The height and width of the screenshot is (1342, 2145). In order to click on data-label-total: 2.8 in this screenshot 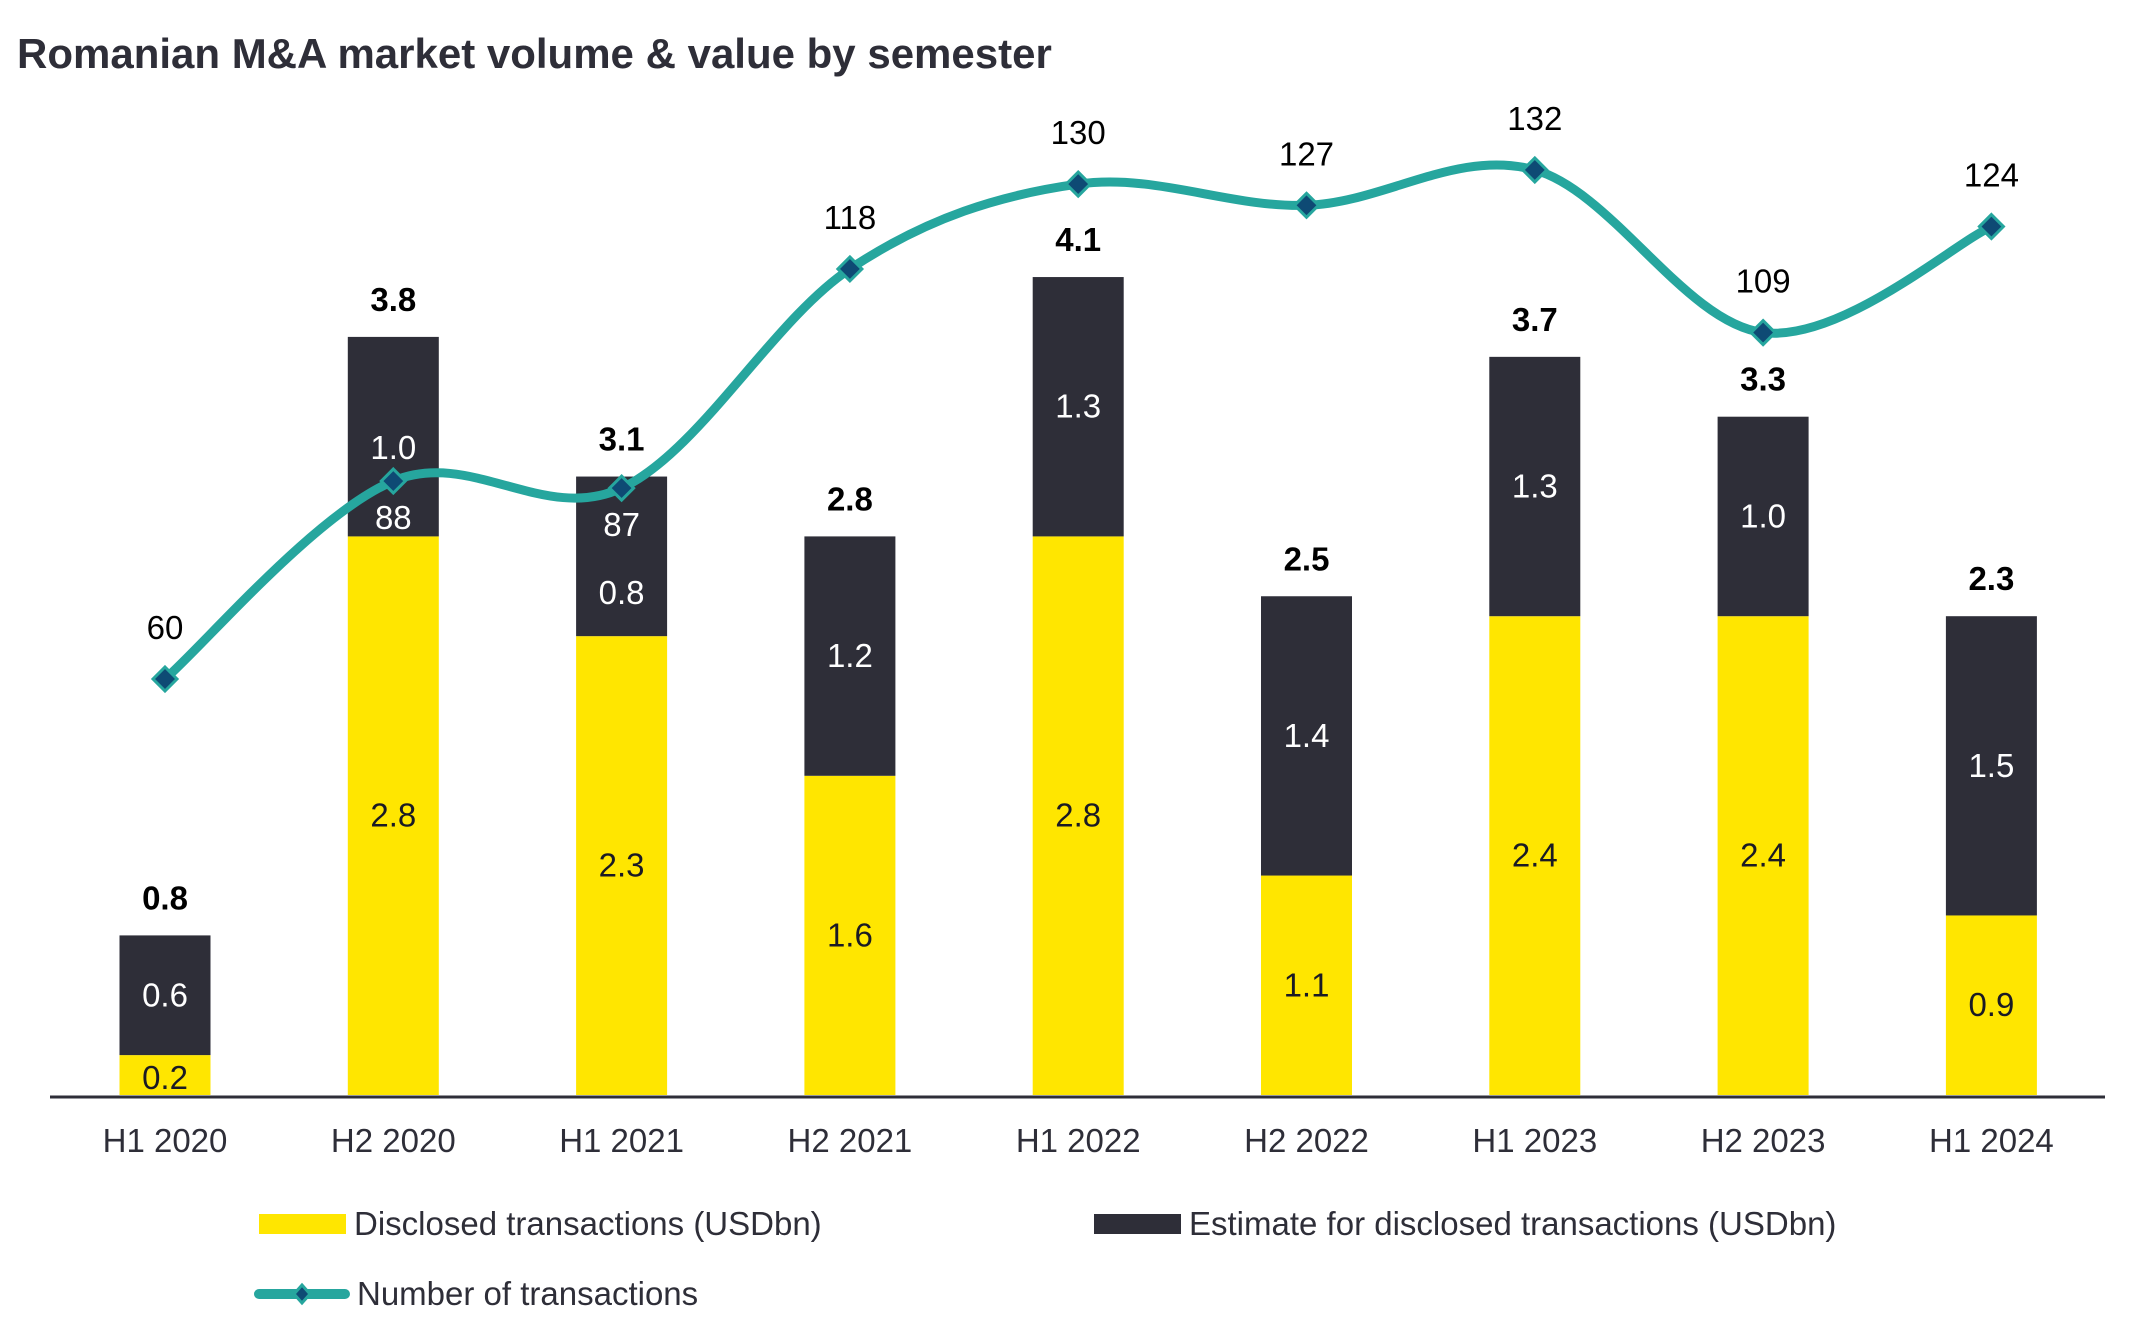, I will do `click(850, 498)`.